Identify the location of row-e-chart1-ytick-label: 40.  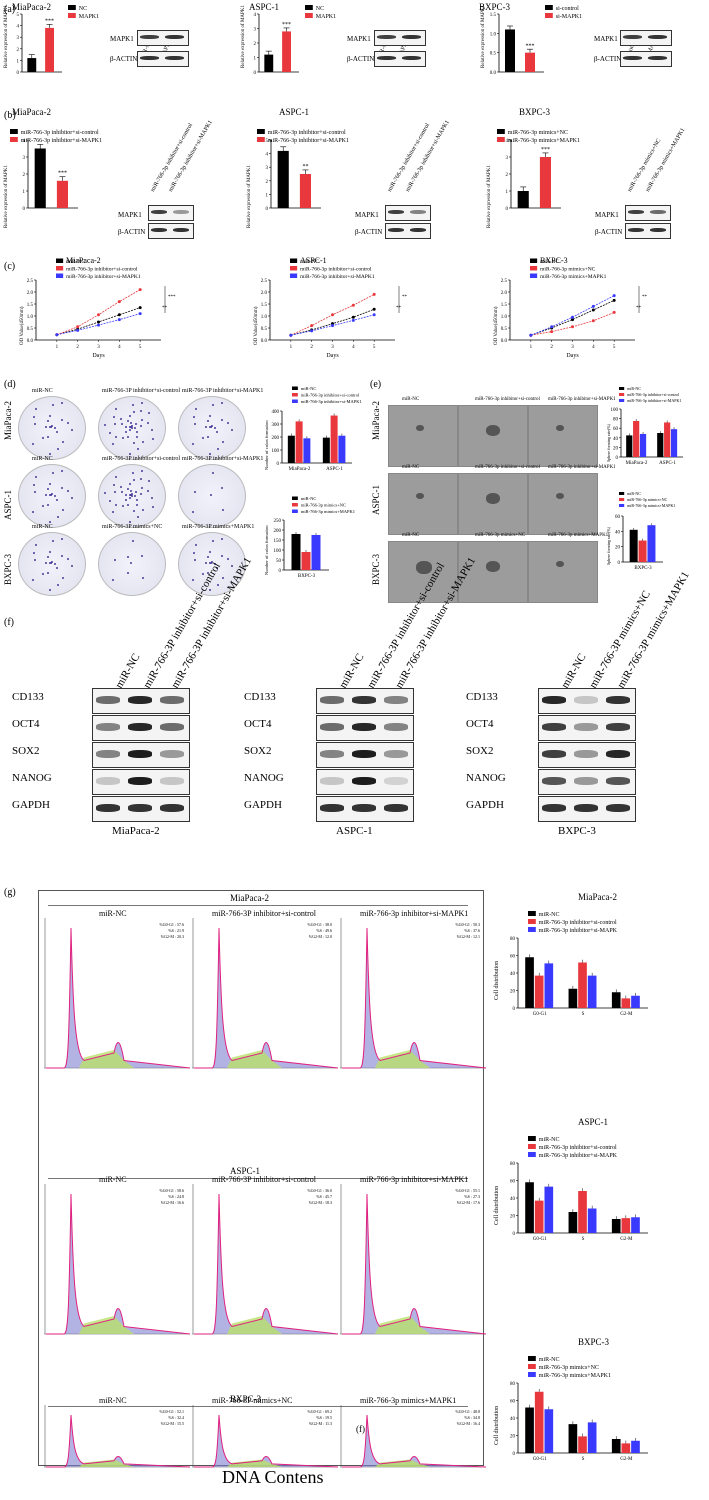
(616, 439).